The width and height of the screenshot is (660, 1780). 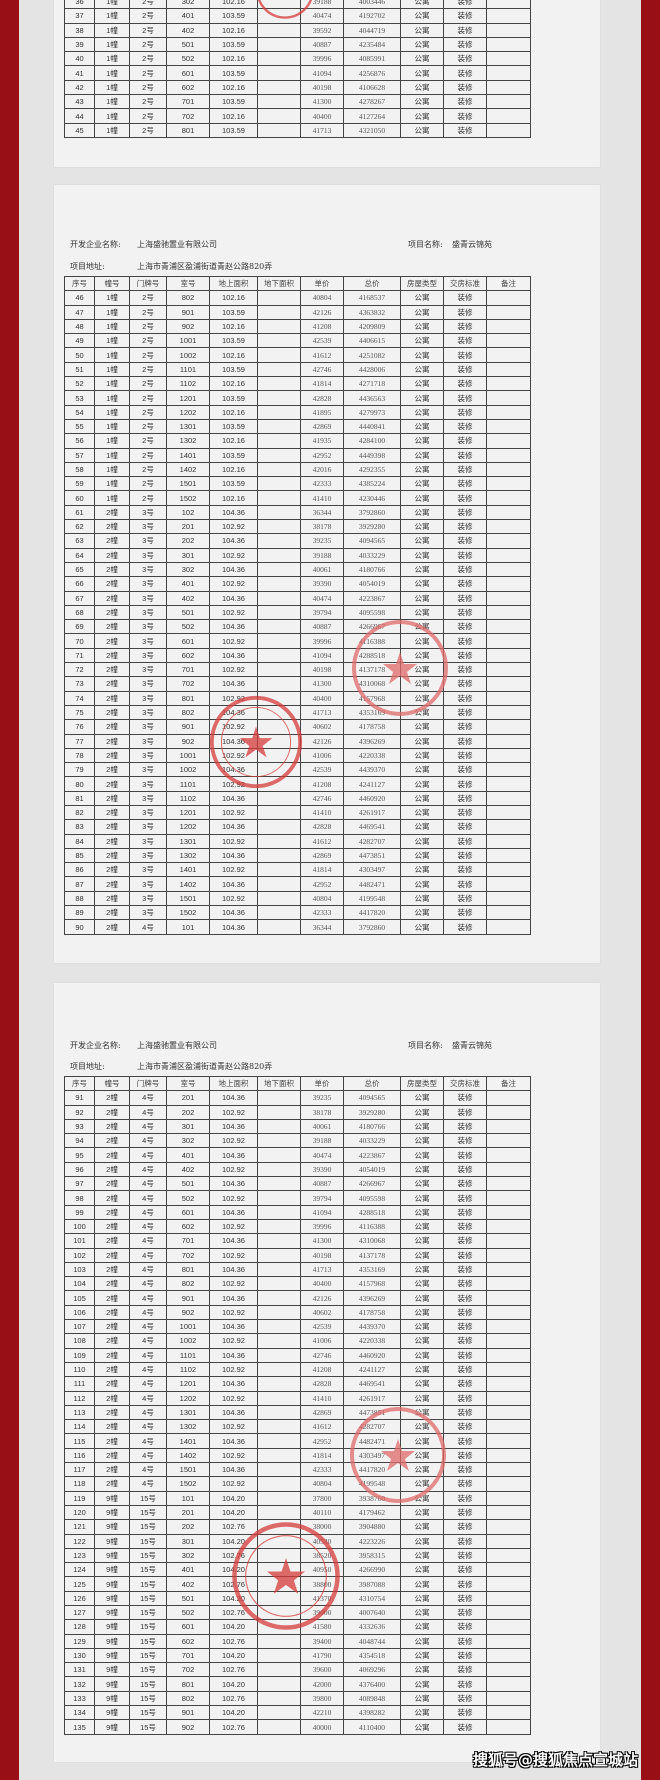 I want to click on cell-seq: 91, so click(x=79, y=1098).